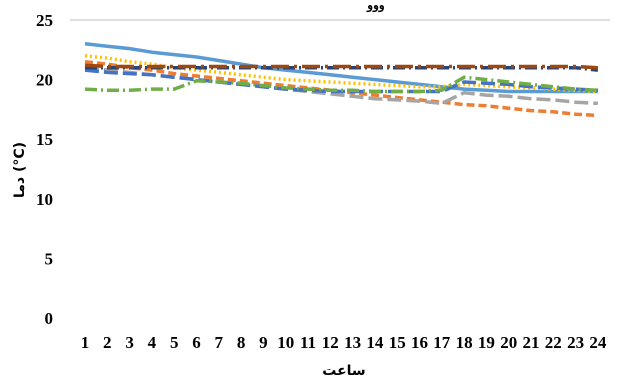 The height and width of the screenshot is (381, 627). Describe the element at coordinates (49, 318) in the screenshot. I see `y-tick-label: 0` at that location.